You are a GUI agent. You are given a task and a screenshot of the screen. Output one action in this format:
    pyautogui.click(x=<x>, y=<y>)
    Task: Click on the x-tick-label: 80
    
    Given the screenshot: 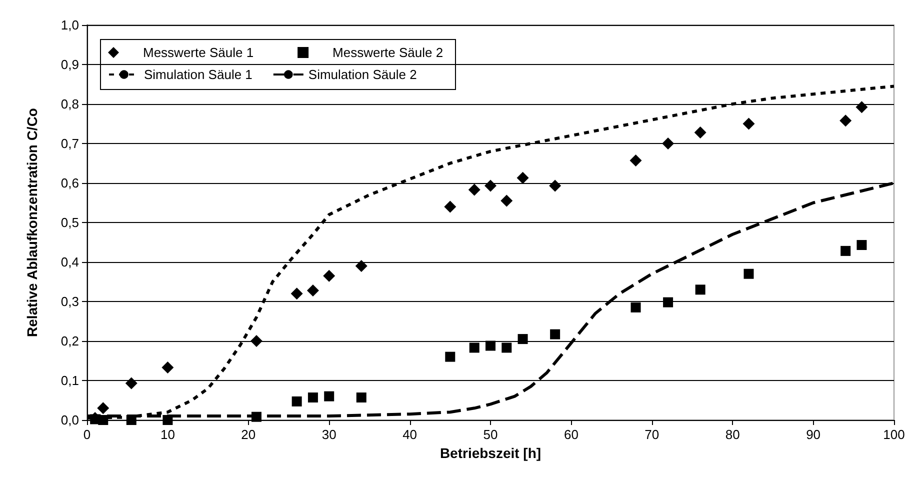 What is the action you would take?
    pyautogui.click(x=732, y=434)
    